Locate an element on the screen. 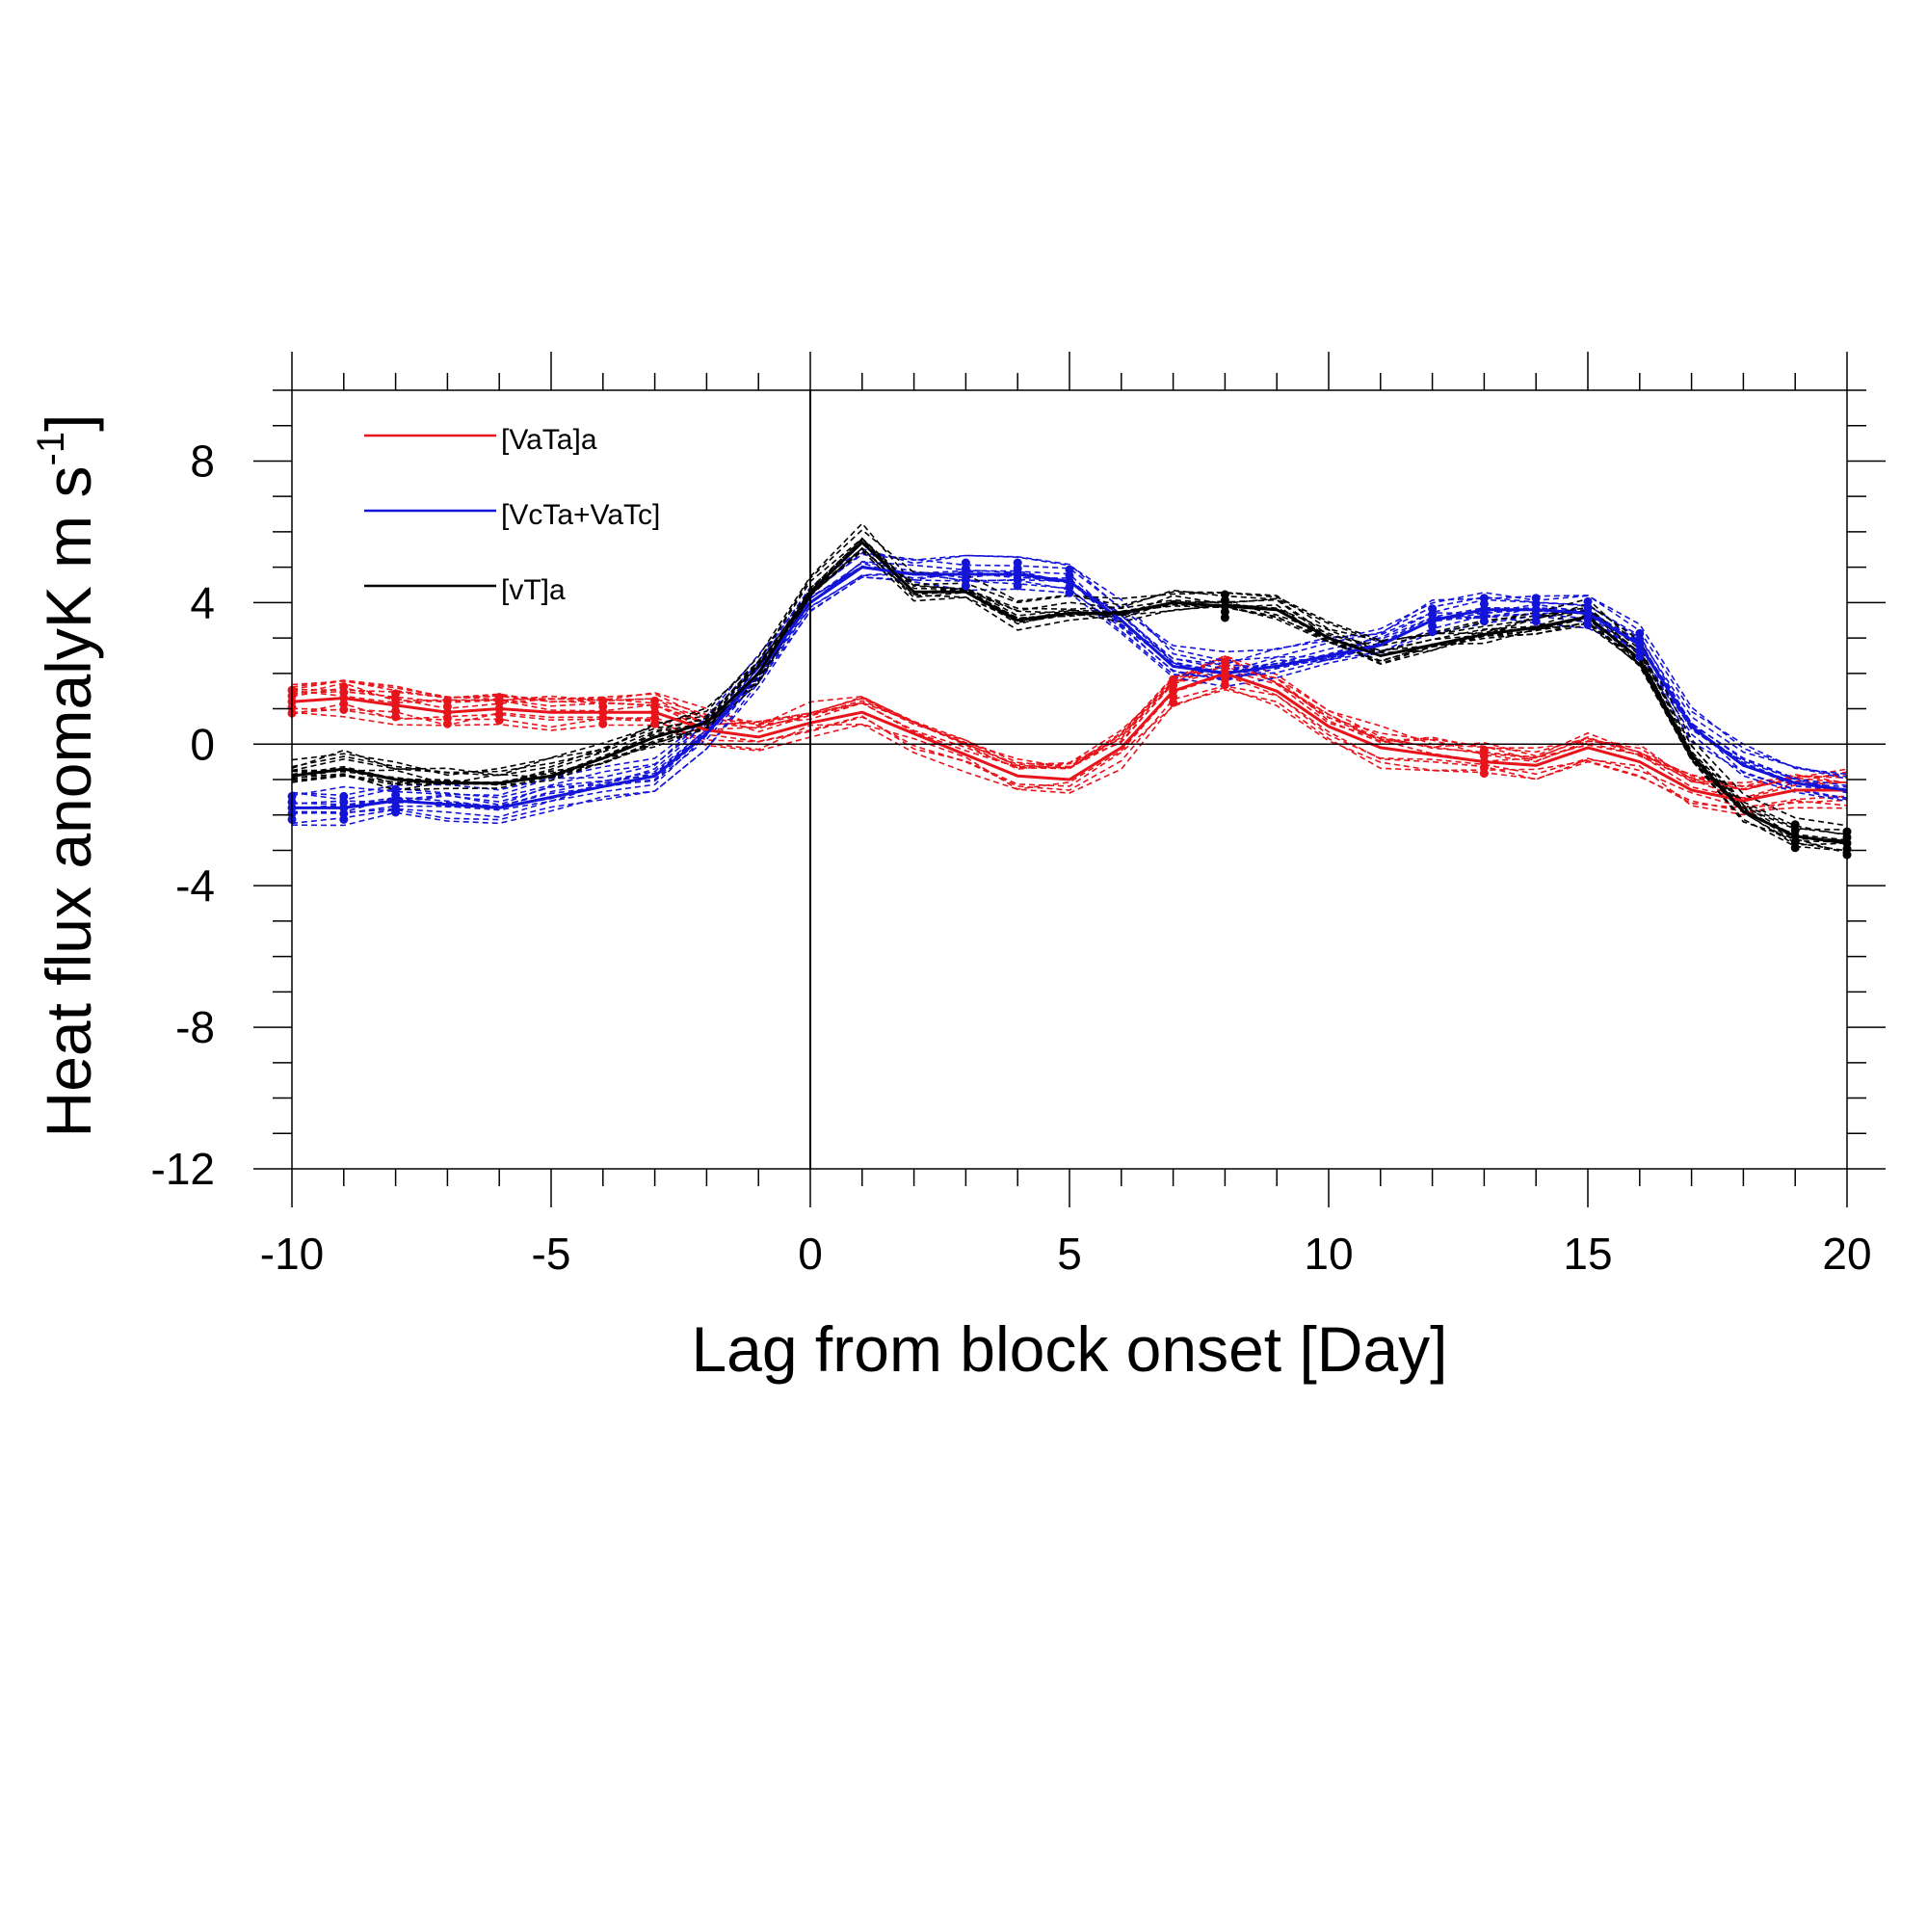  x-tick-label: 0 is located at coordinates (811, 1254).